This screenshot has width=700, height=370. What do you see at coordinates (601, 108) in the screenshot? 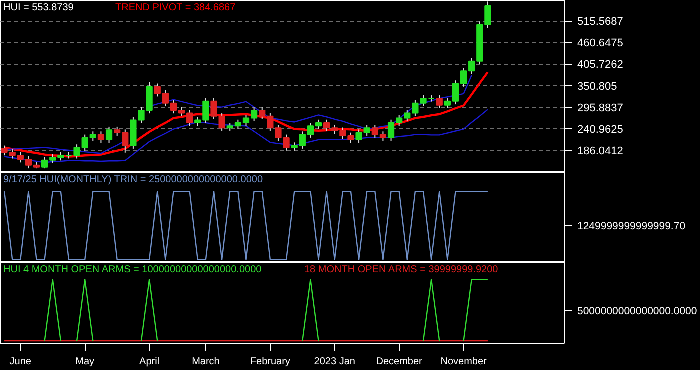
I see `y-tick-label: 295.8837` at bounding box center [601, 108].